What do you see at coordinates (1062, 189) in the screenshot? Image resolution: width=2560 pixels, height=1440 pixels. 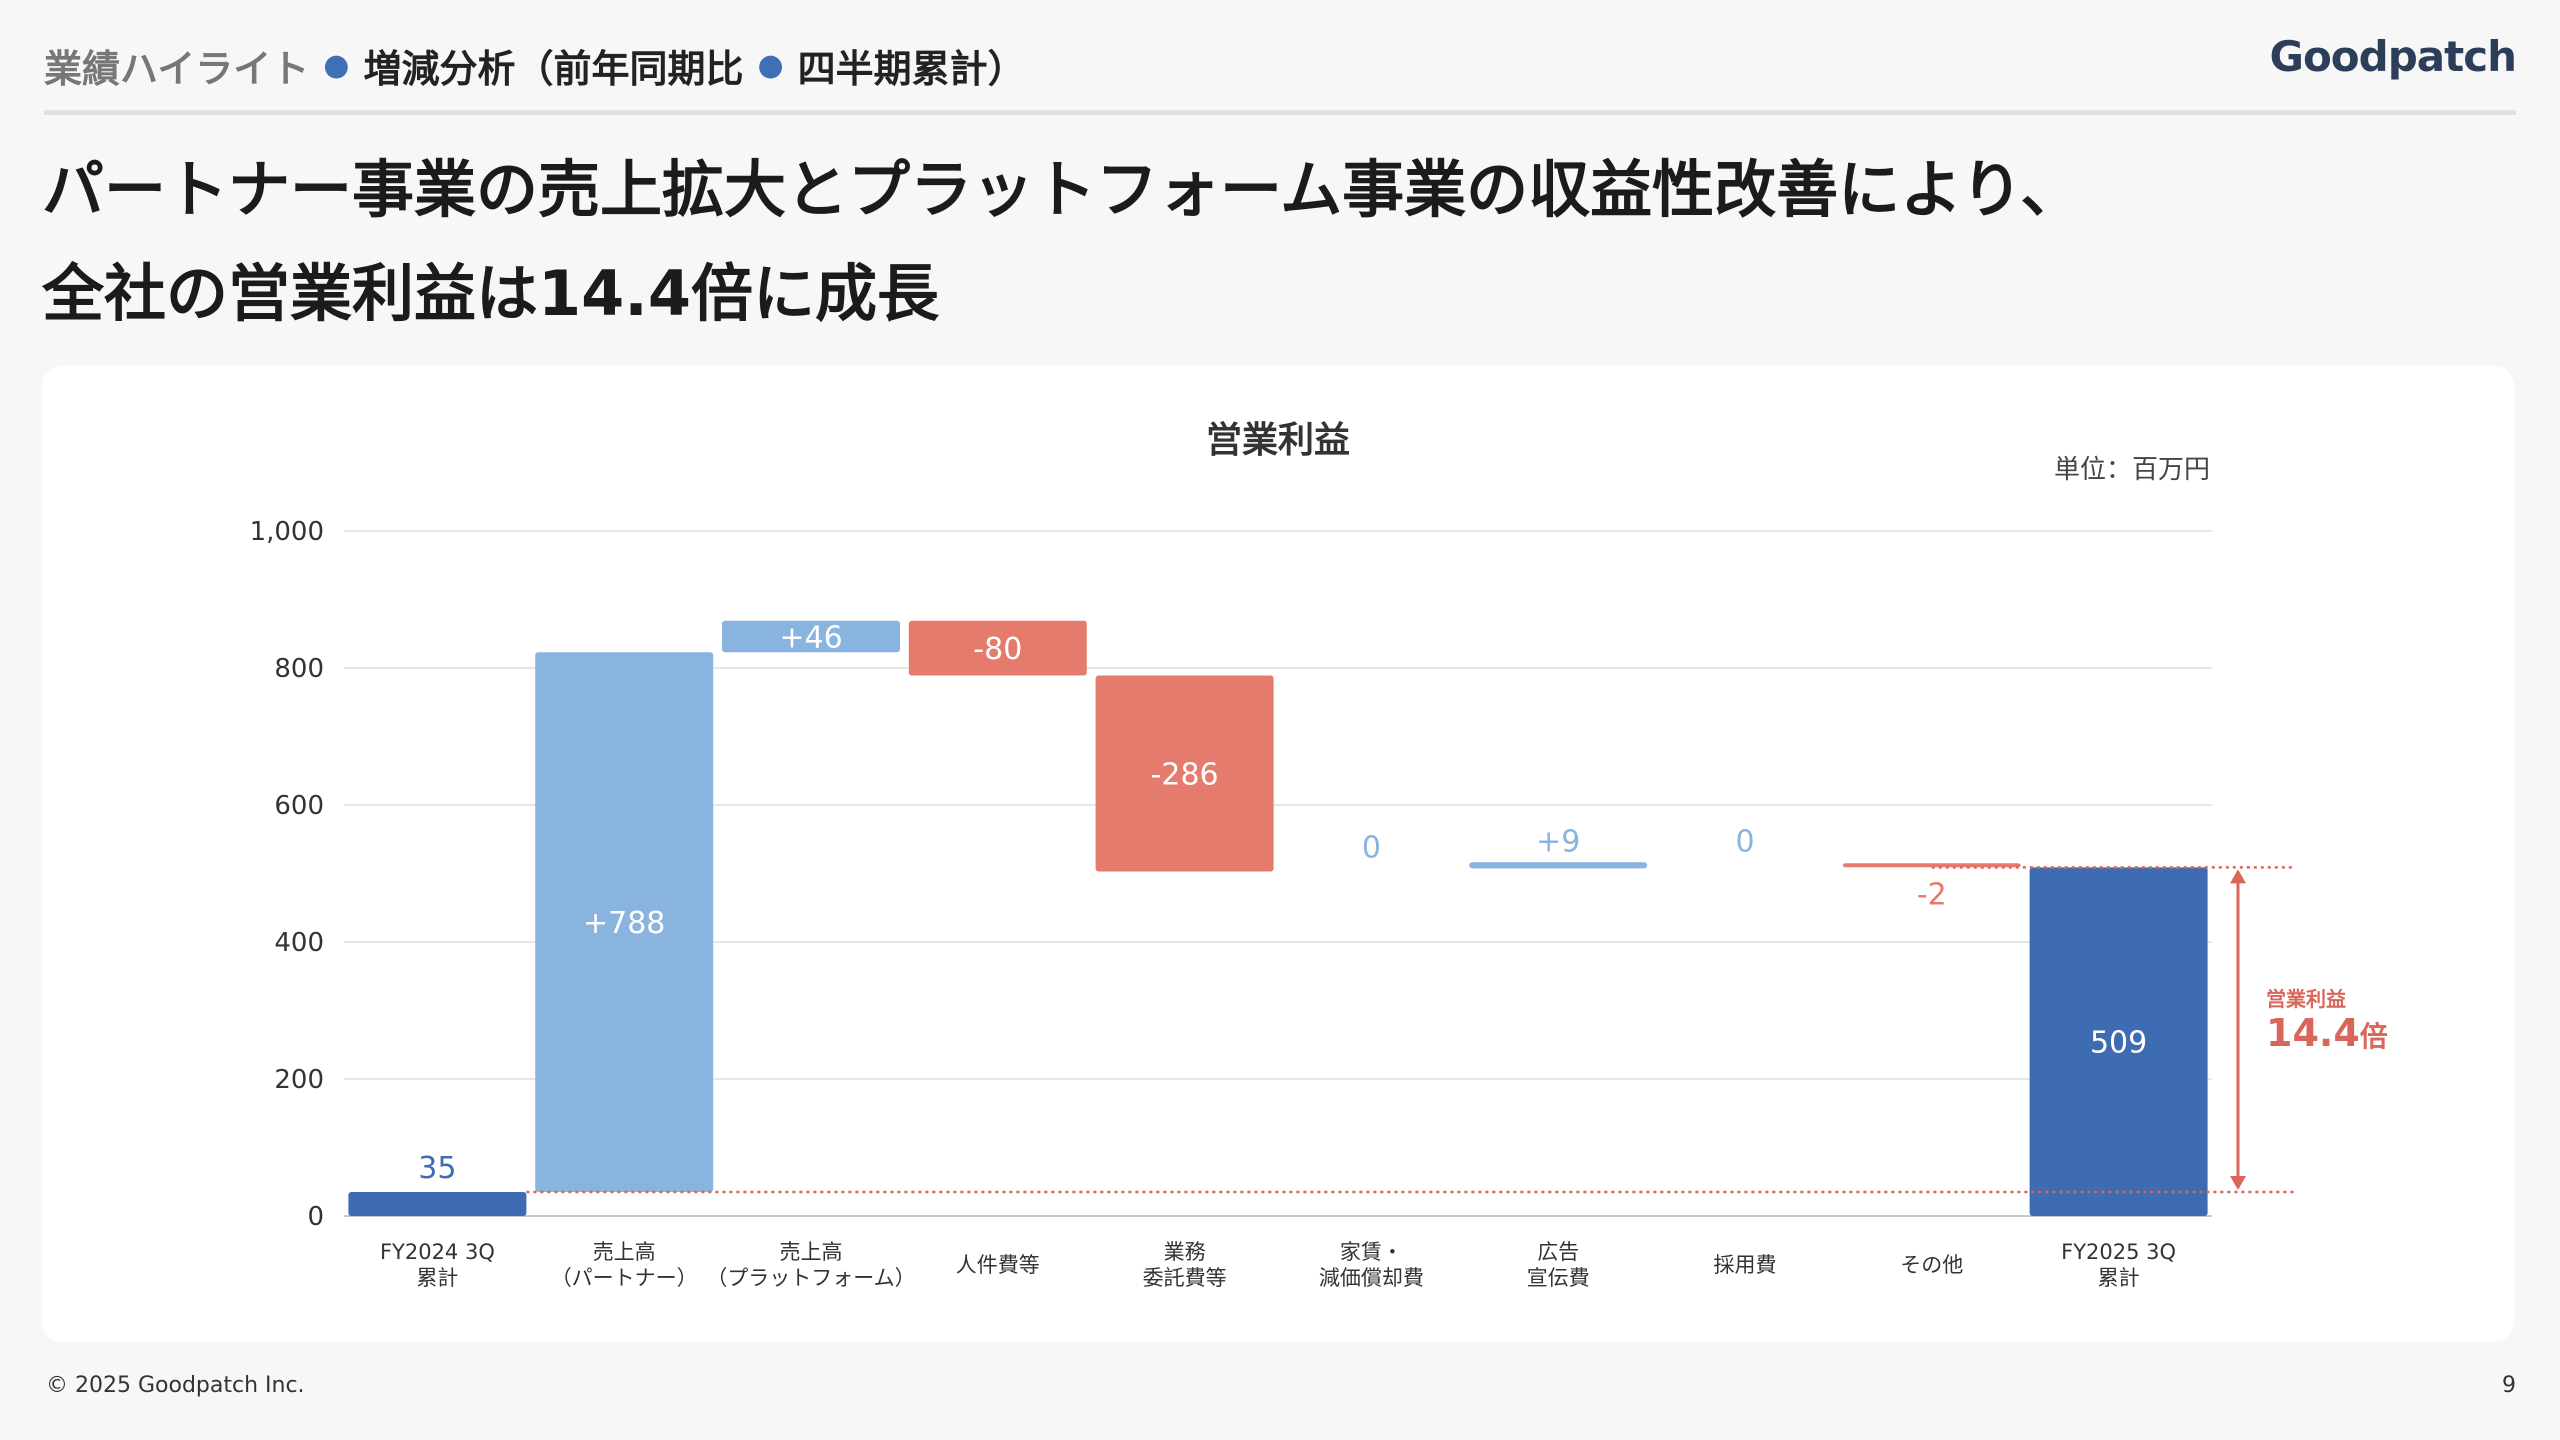 I see `headline-line-1: パートナー事業の売上拡大とプラットフォーム事業の収益性改善により、` at bounding box center [1062, 189].